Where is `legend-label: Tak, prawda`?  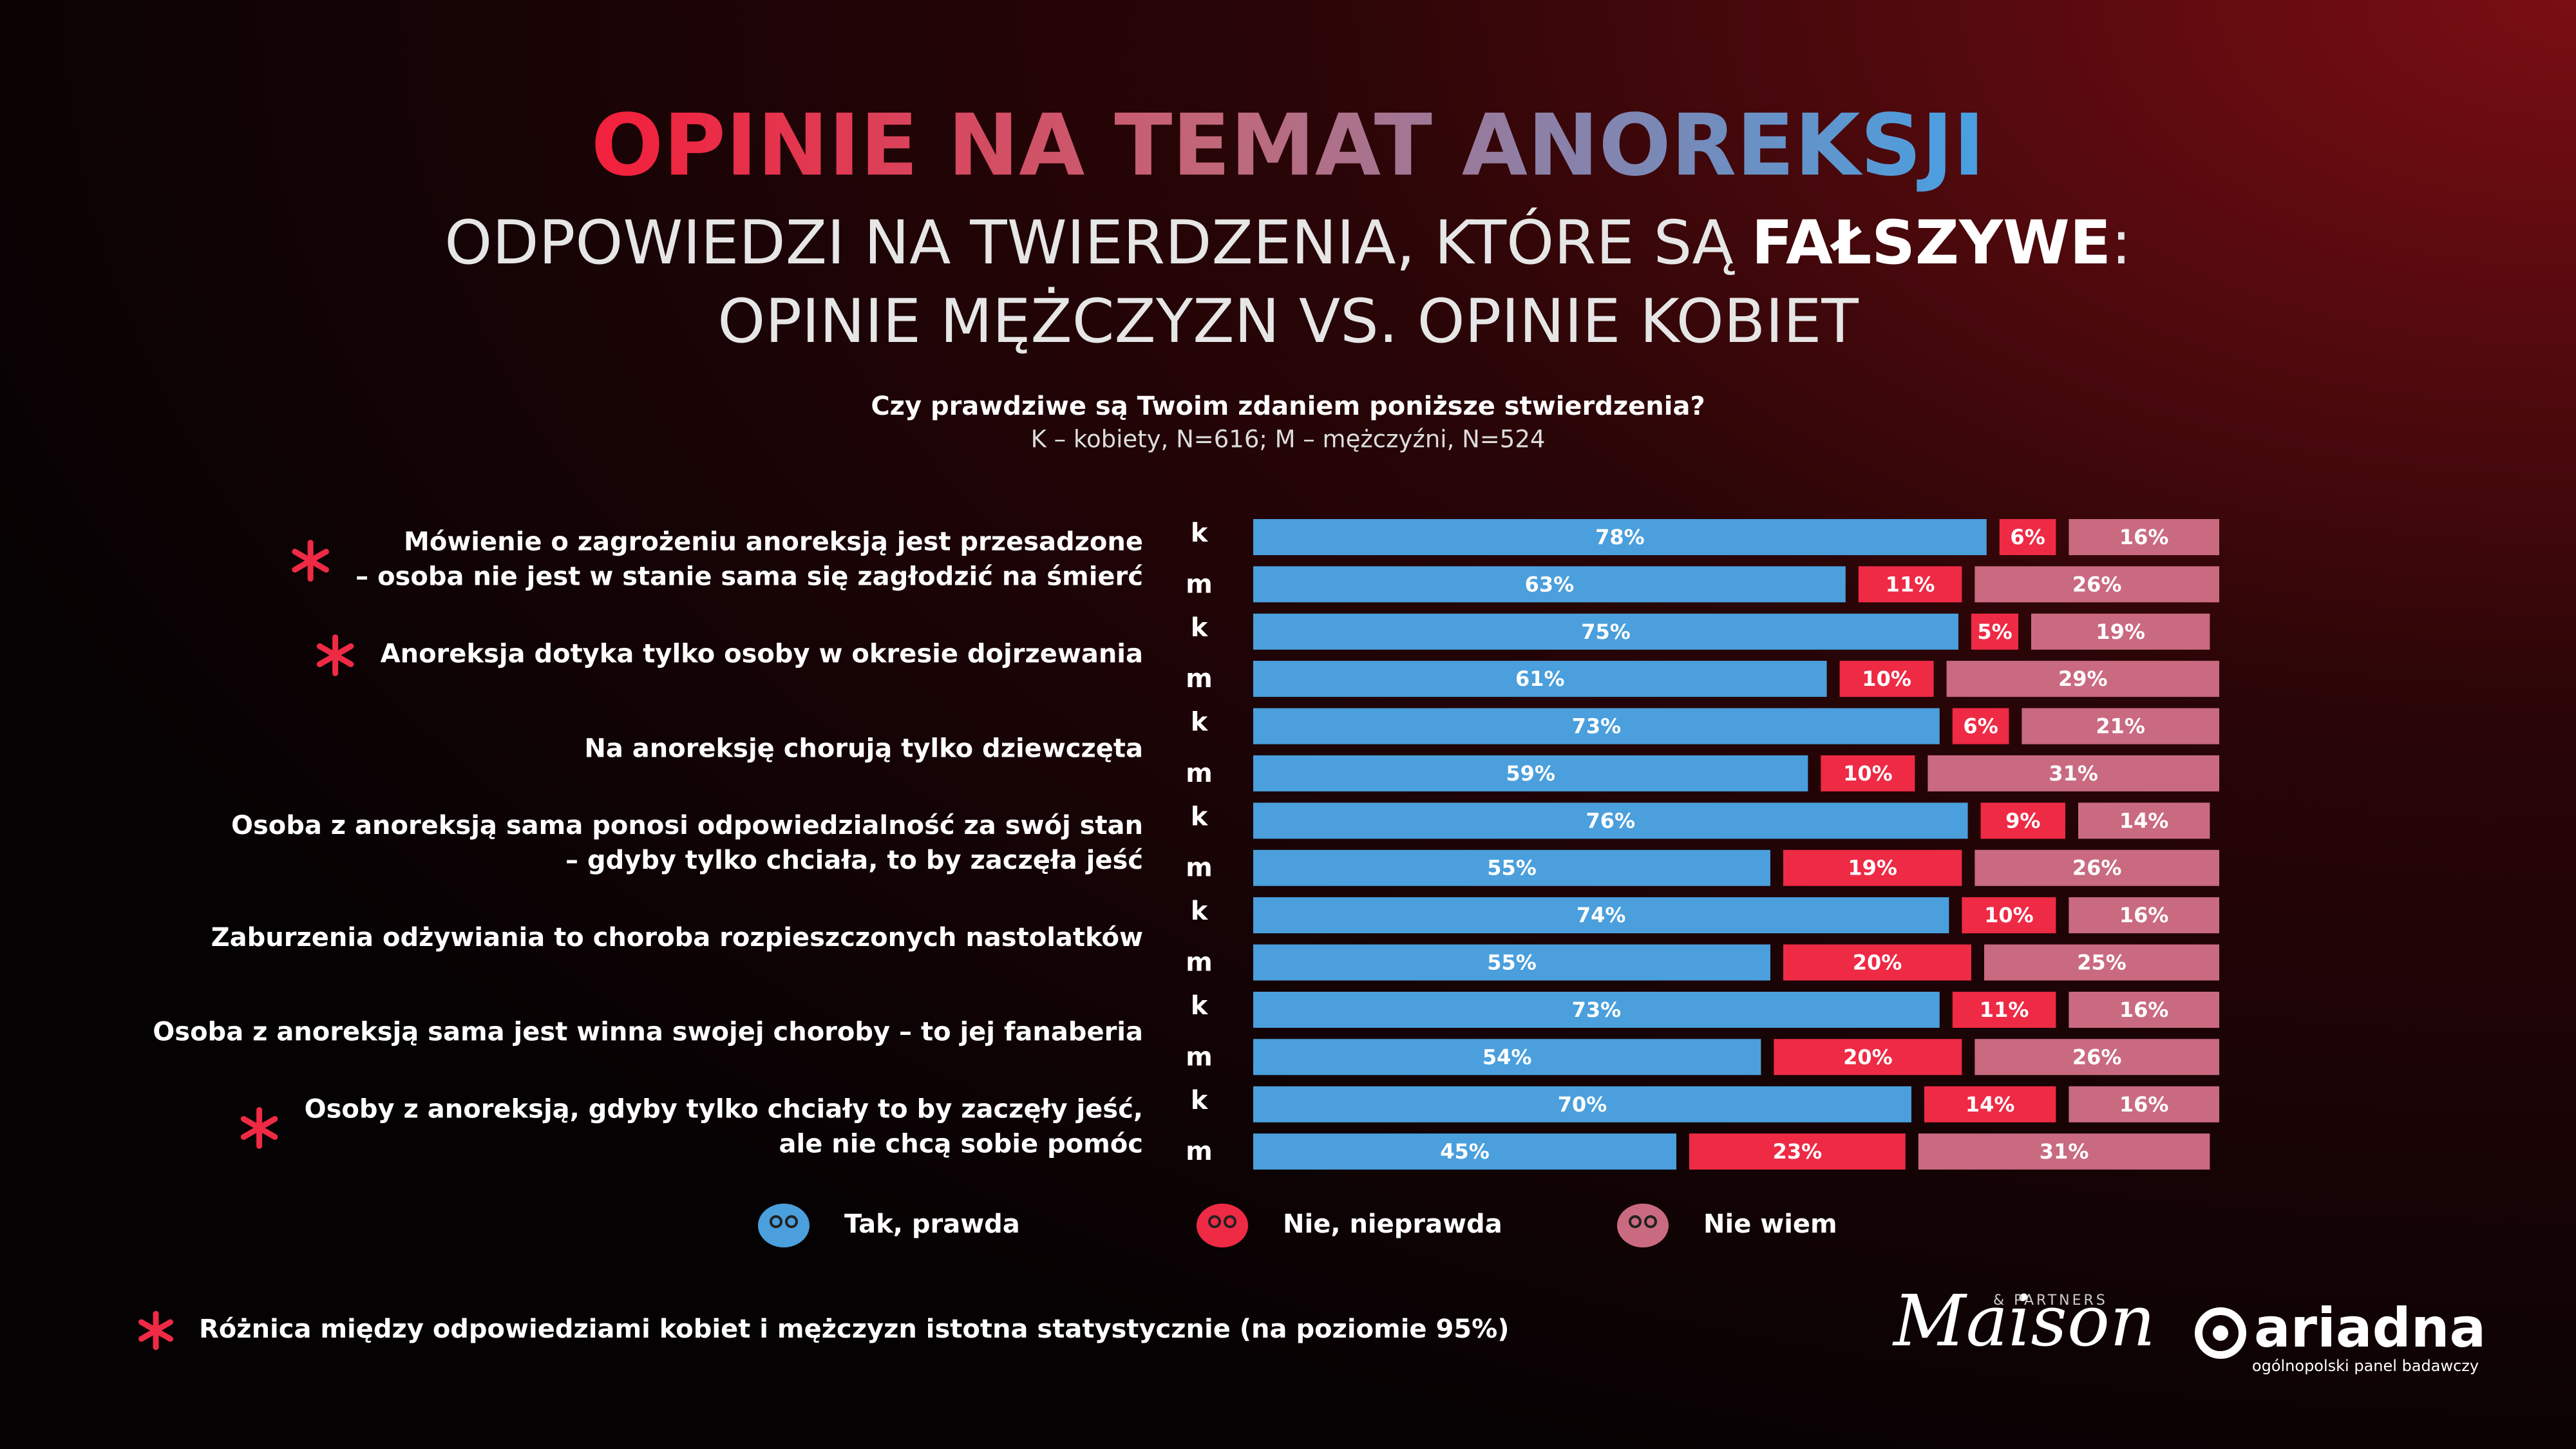 legend-label: Tak, prawda is located at coordinates (932, 1224).